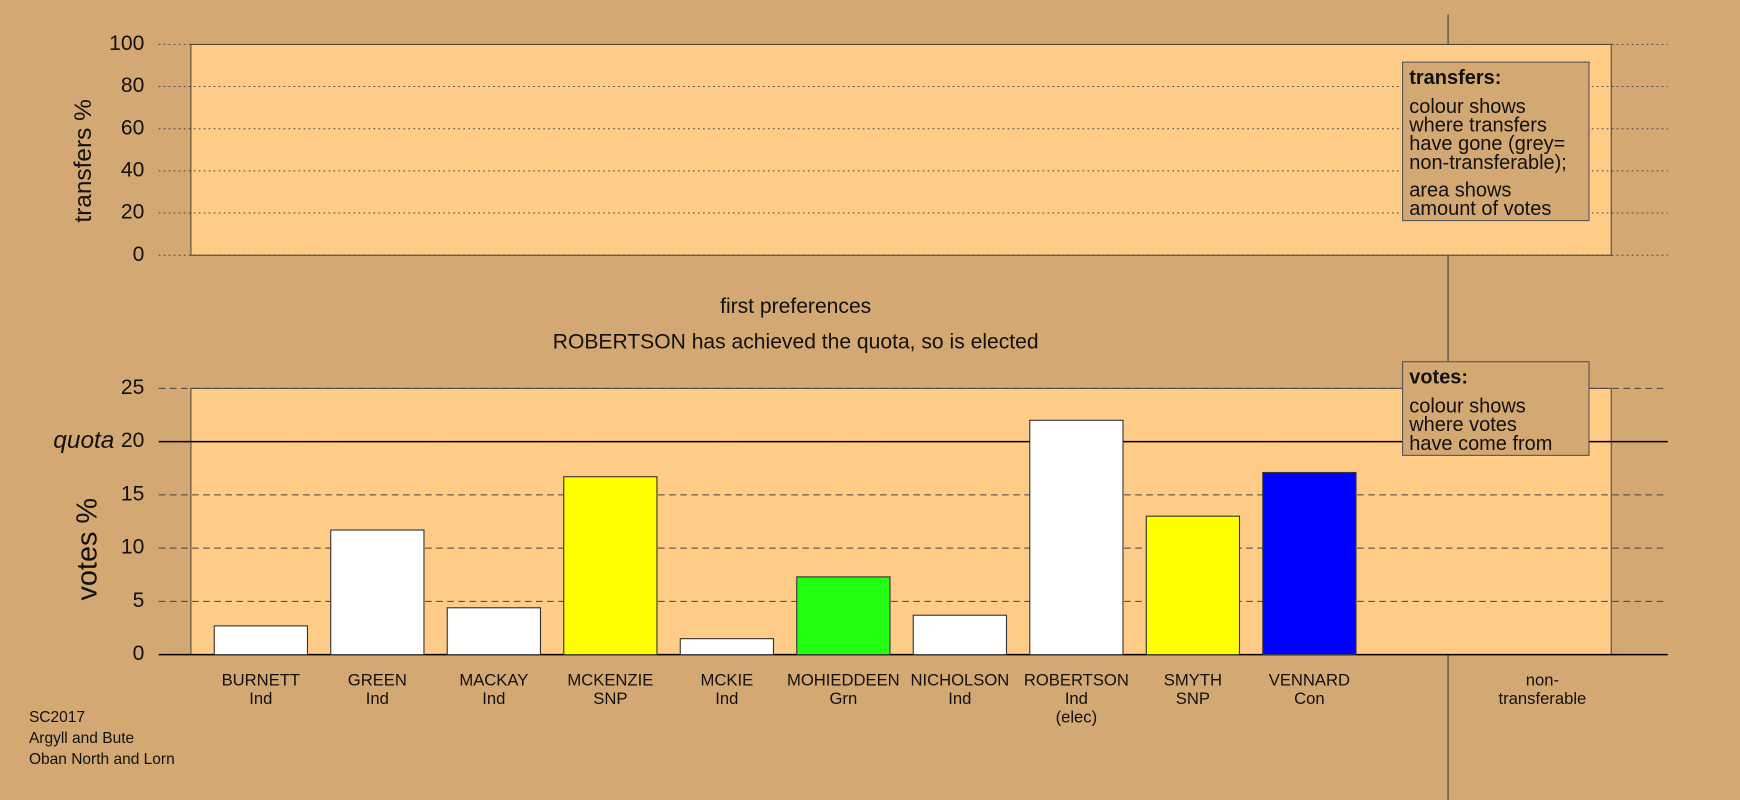 This screenshot has width=1740, height=800. What do you see at coordinates (132, 169) in the screenshot?
I see `y-tick-label: 40` at bounding box center [132, 169].